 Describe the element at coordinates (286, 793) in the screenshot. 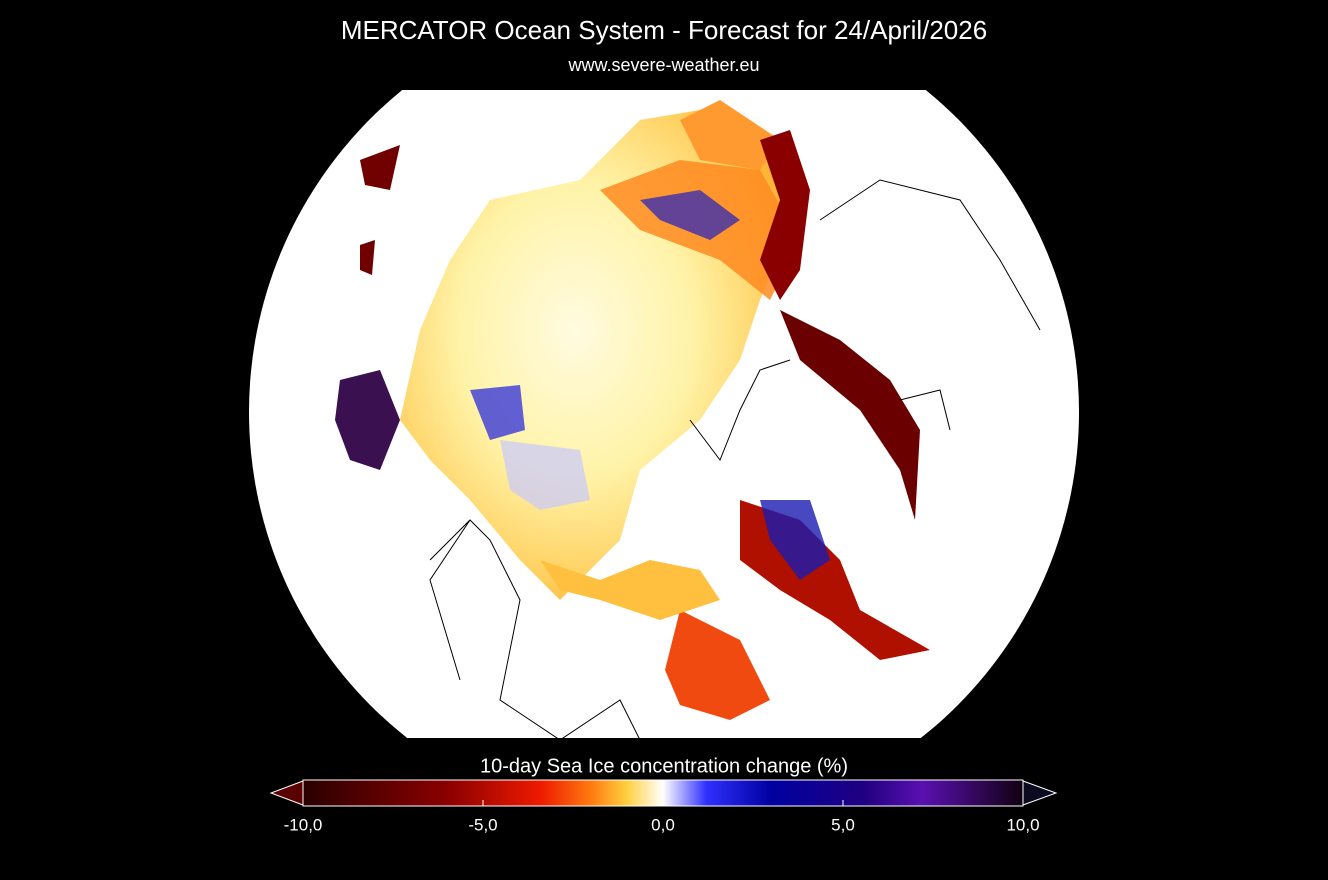

I see `colorbar-low-arrow` at that location.